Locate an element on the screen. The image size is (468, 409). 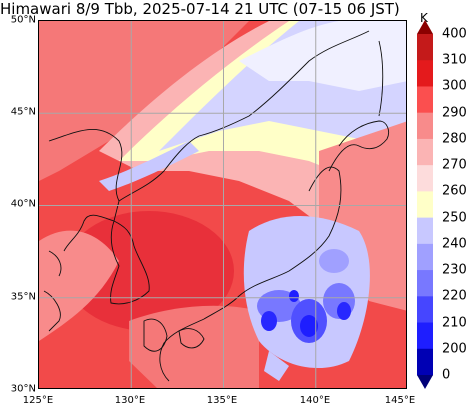
colorbar-tick-label: 250 is located at coordinates (454, 218).